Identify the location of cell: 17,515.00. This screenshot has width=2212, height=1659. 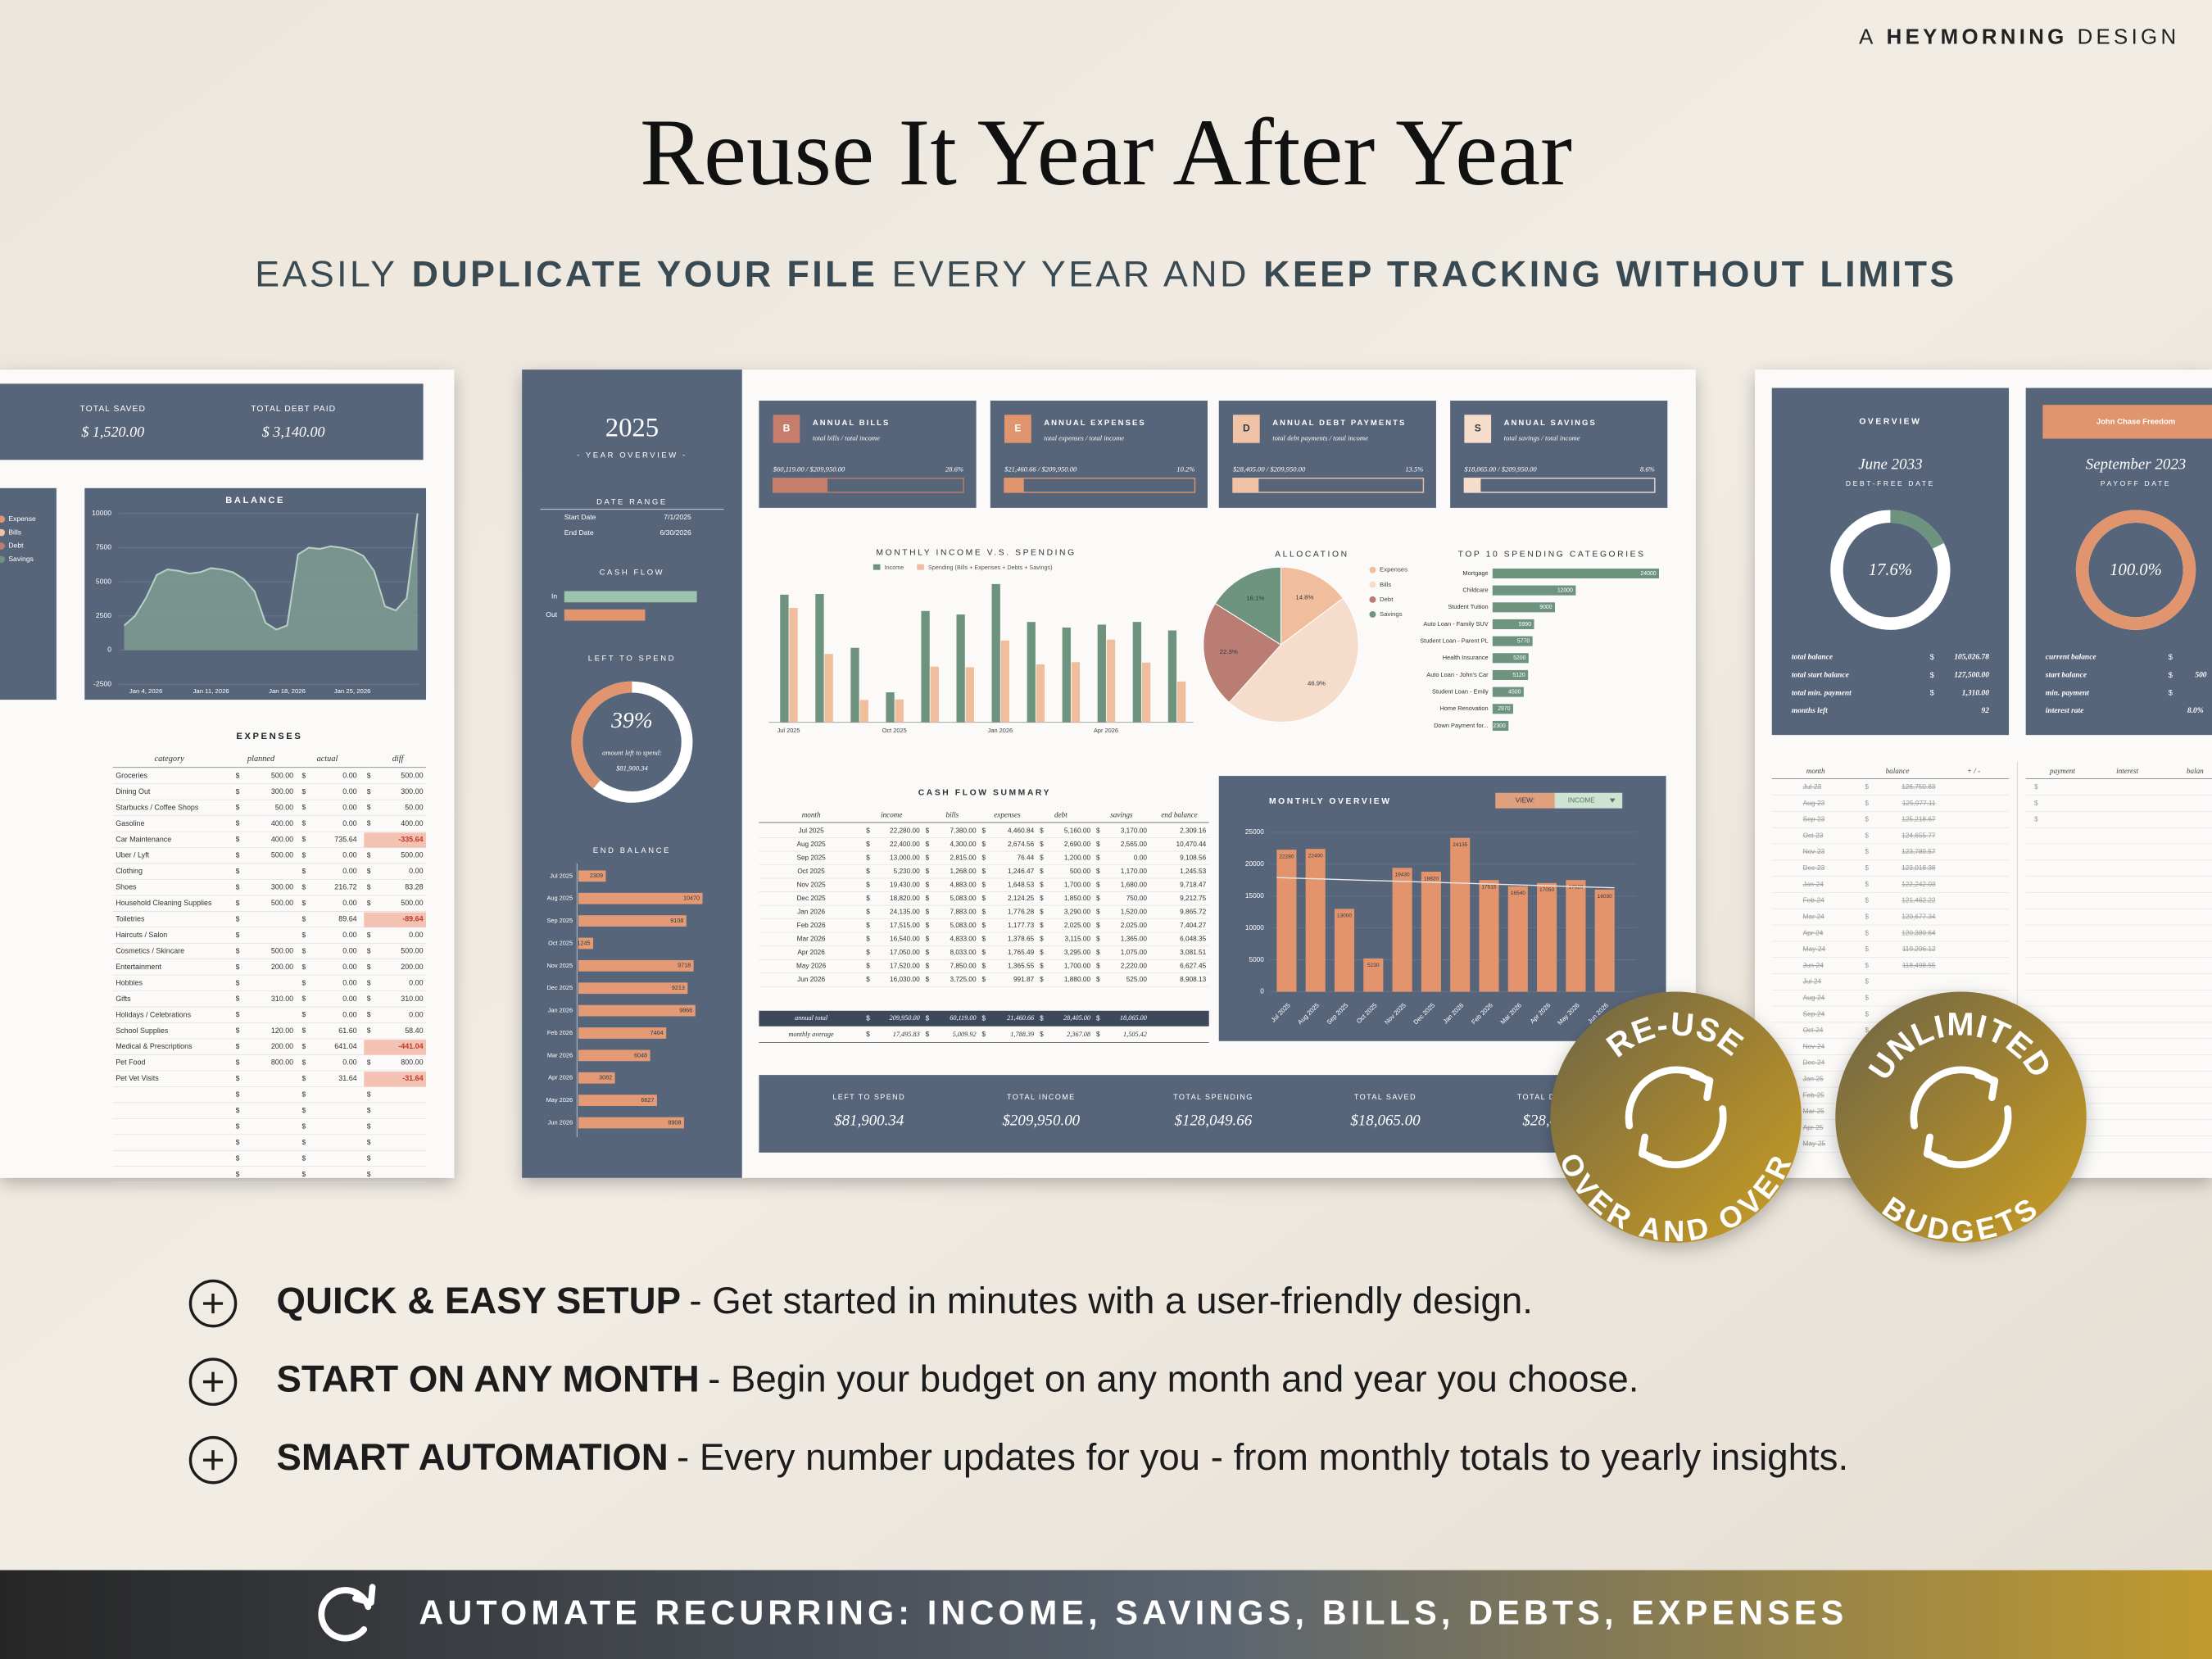
(905, 925).